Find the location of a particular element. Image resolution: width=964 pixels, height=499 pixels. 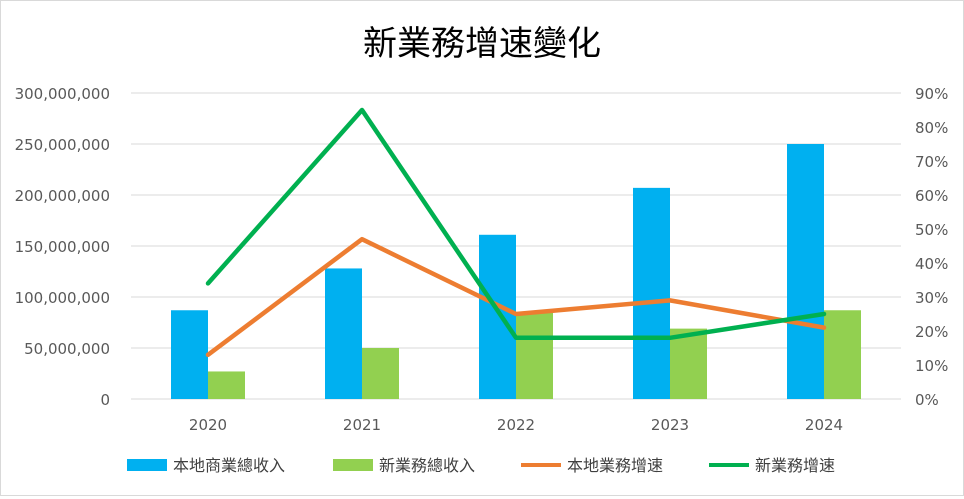

x-tick-label: 2024 is located at coordinates (824, 425).